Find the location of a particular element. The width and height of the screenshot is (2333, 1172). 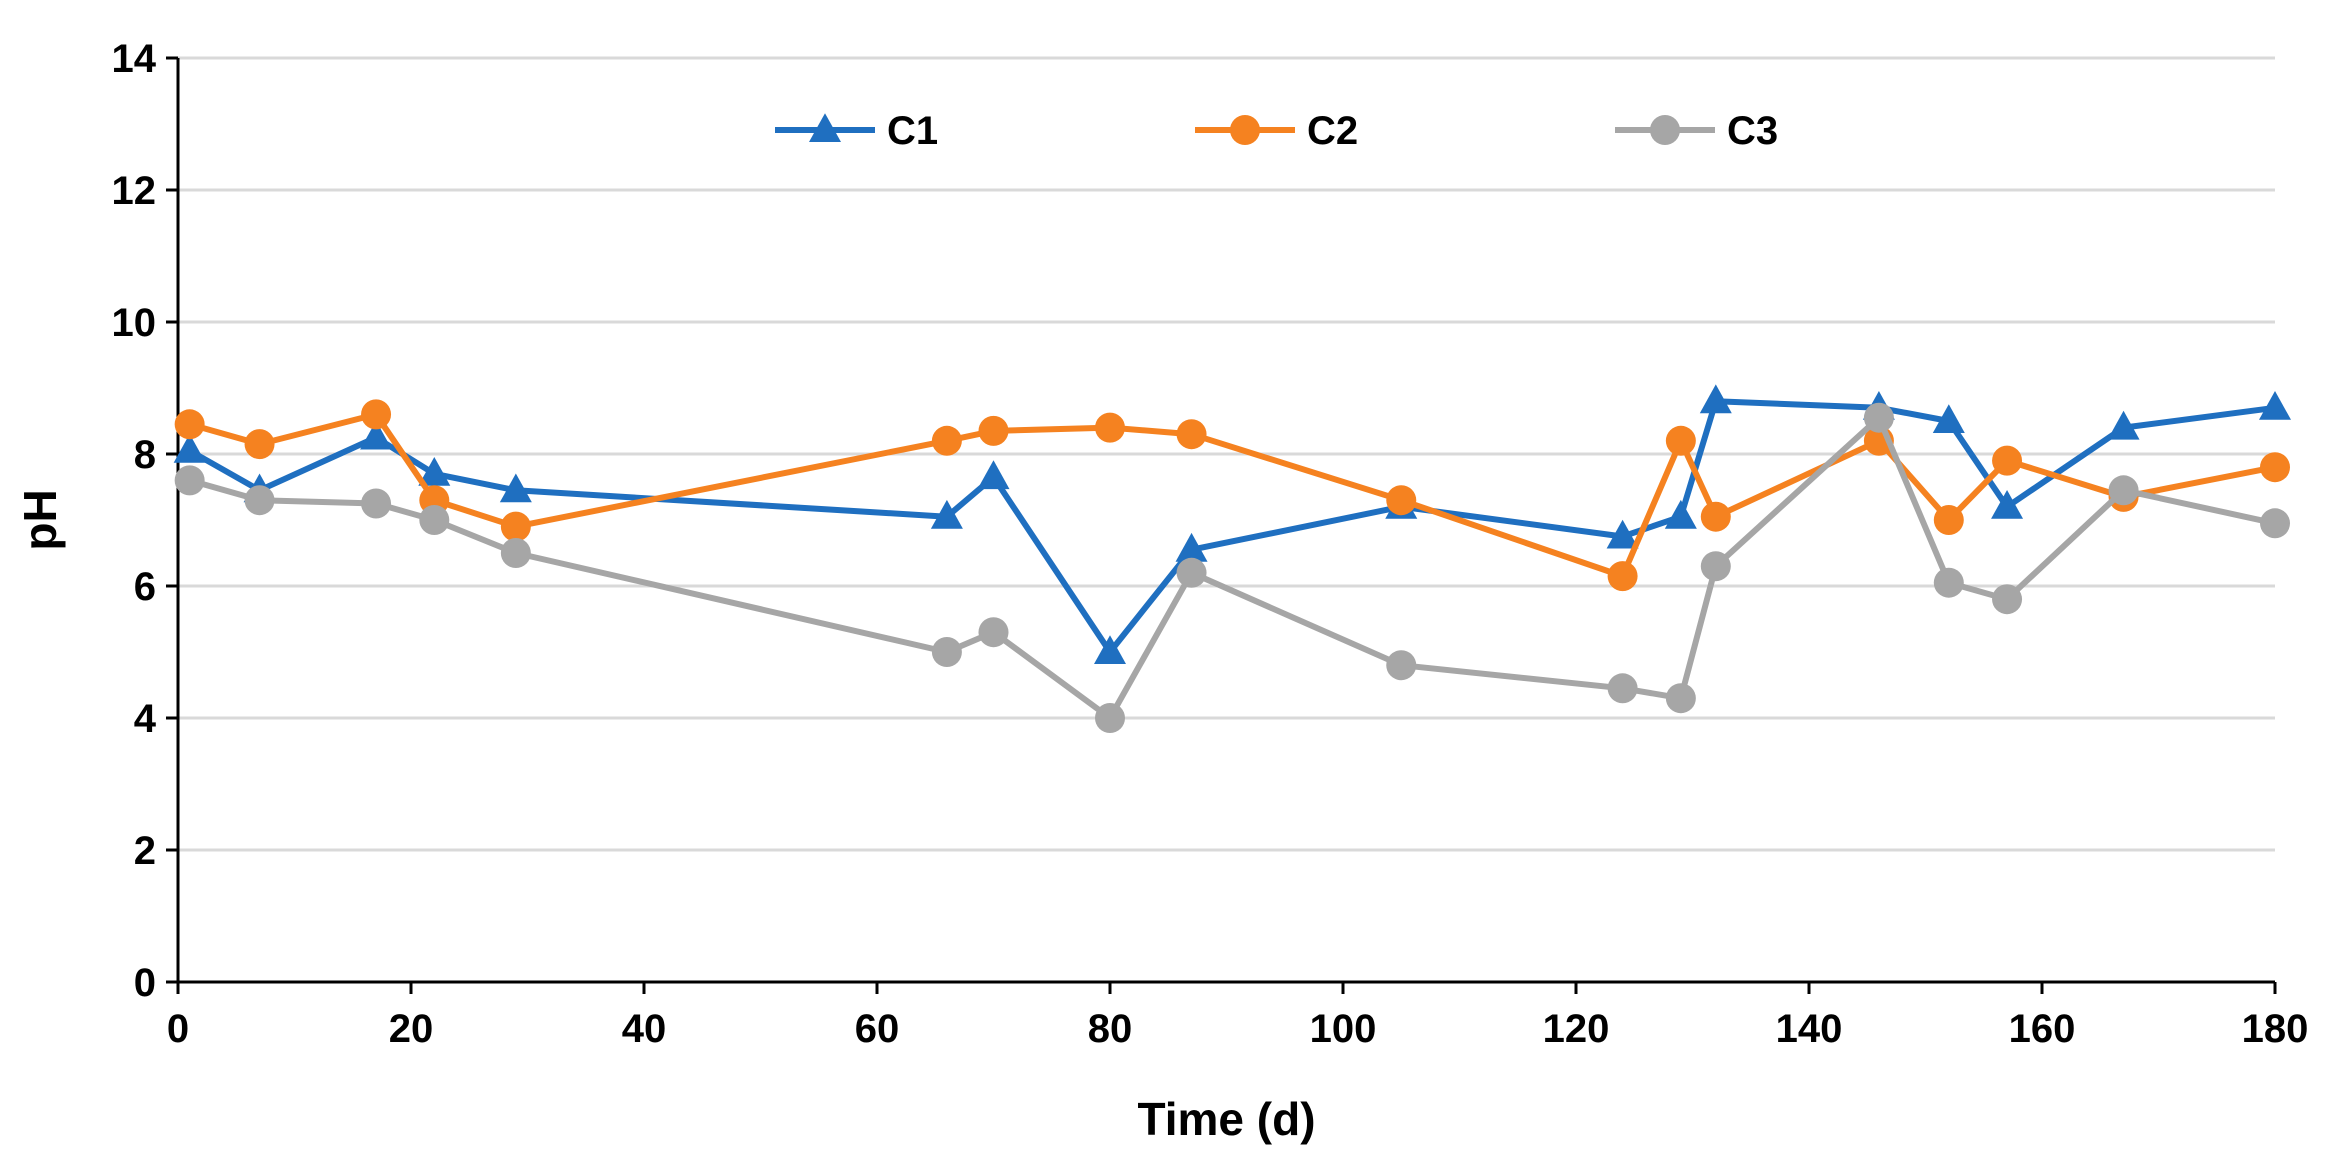

y-tick-label: 12 is located at coordinates (134, 191).